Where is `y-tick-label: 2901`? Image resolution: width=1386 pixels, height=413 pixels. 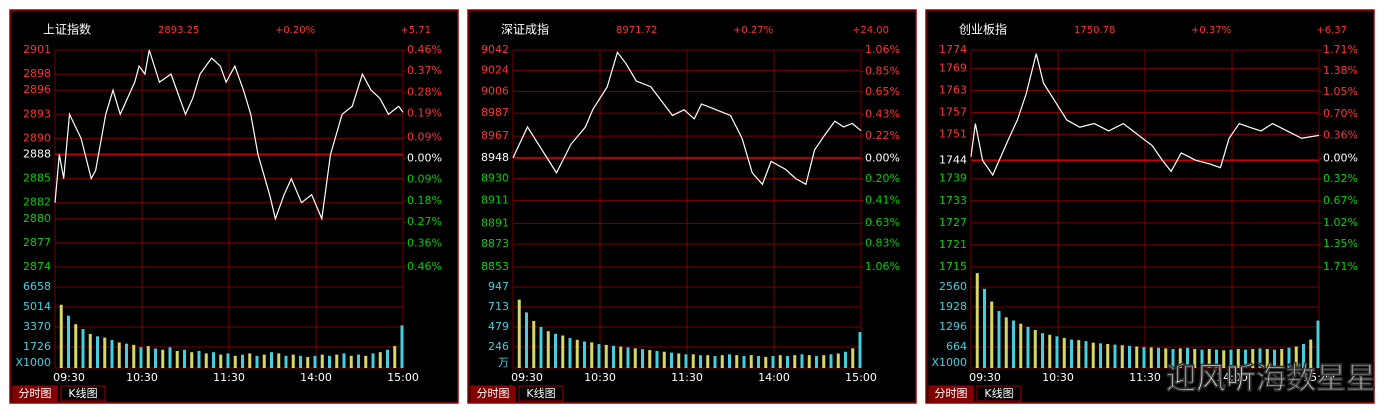 y-tick-label: 2901 is located at coordinates (37, 49).